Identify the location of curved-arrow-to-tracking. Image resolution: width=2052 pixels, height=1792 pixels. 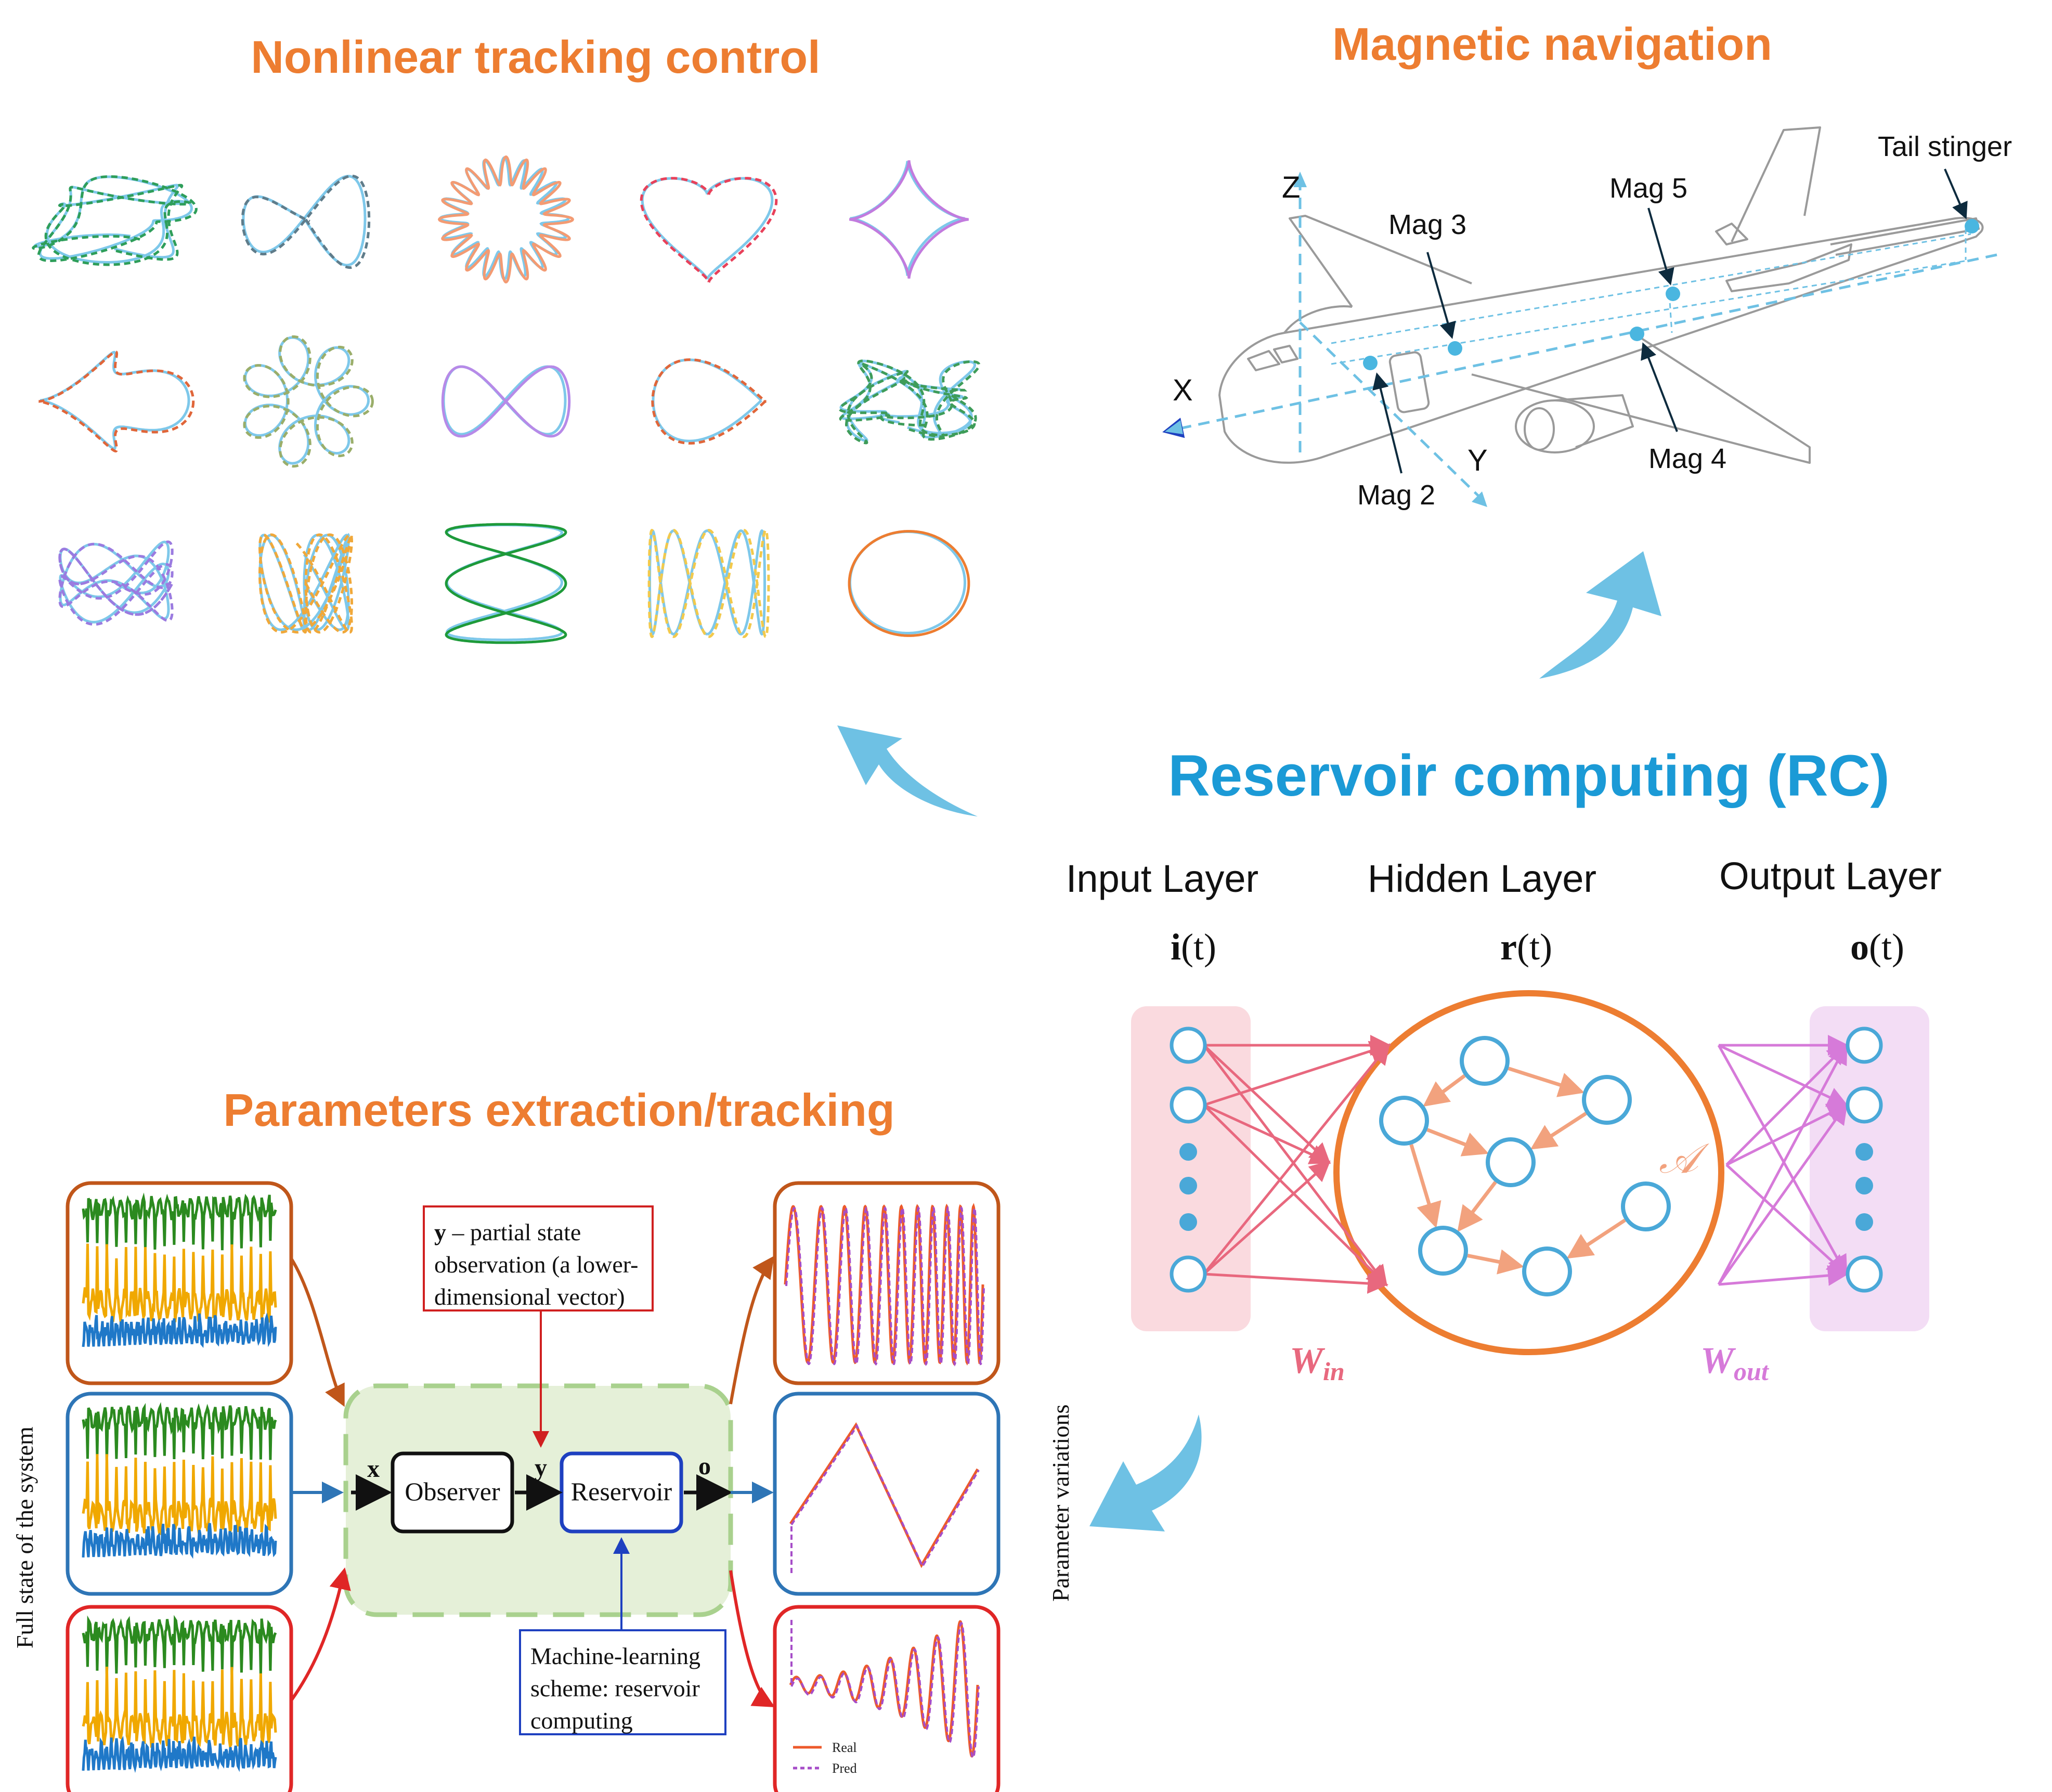
(907, 770).